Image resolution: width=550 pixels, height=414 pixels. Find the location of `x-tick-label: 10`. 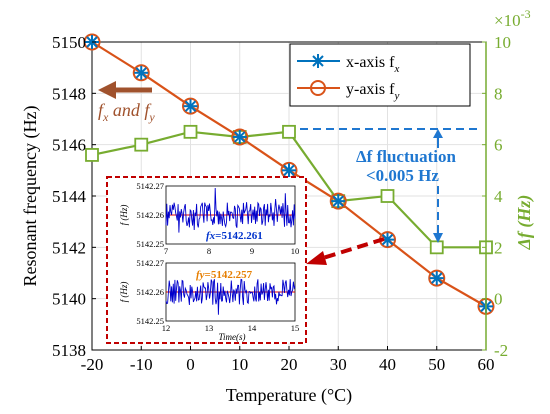

x-tick-label: 10 is located at coordinates (239, 364).